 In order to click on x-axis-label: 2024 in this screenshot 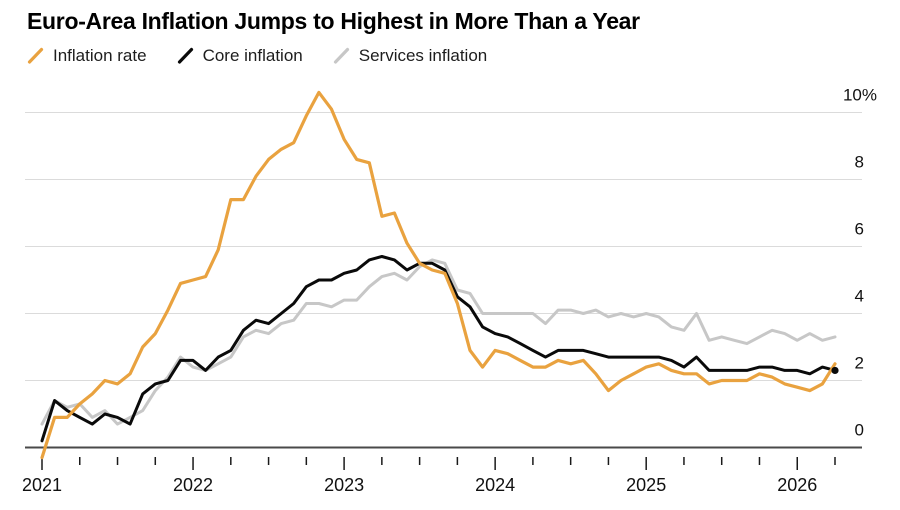, I will do `click(495, 485)`.